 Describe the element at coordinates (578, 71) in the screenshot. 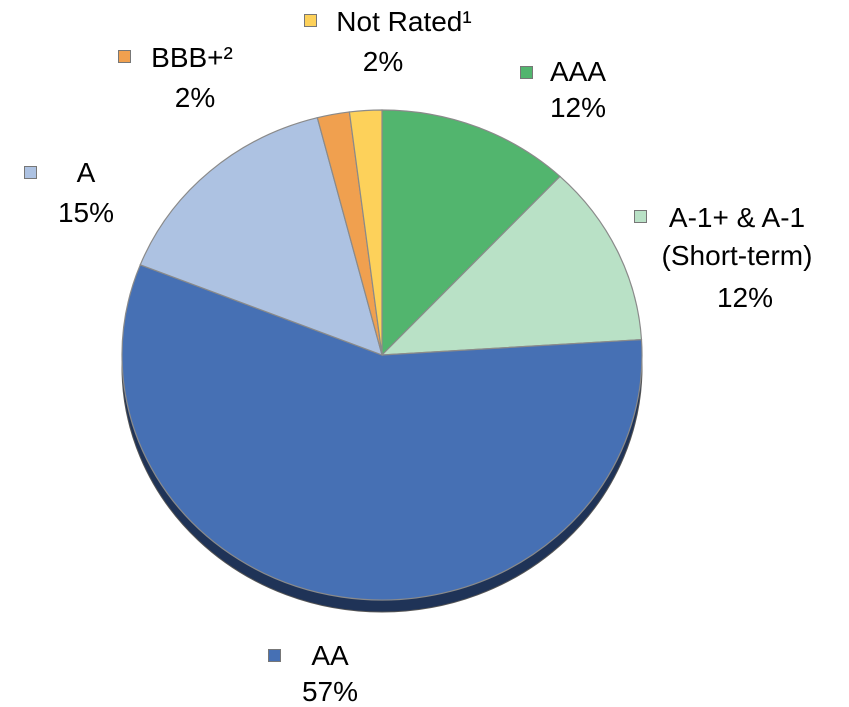

I see `slice-label: AAA` at that location.